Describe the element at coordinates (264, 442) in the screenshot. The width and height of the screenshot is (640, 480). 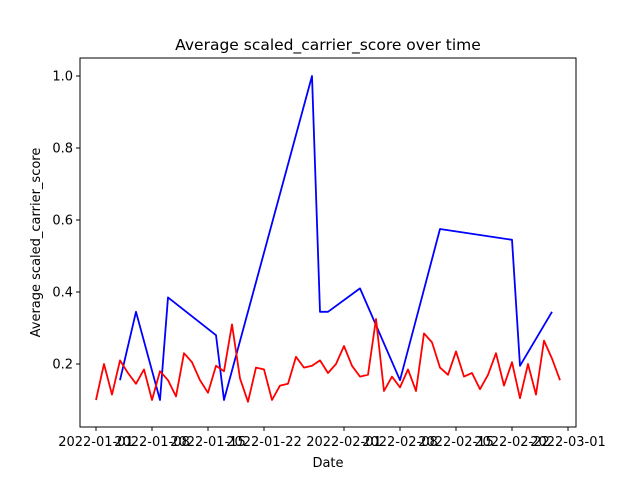
I see `x-tick-label: 2022-01-22` at that location.